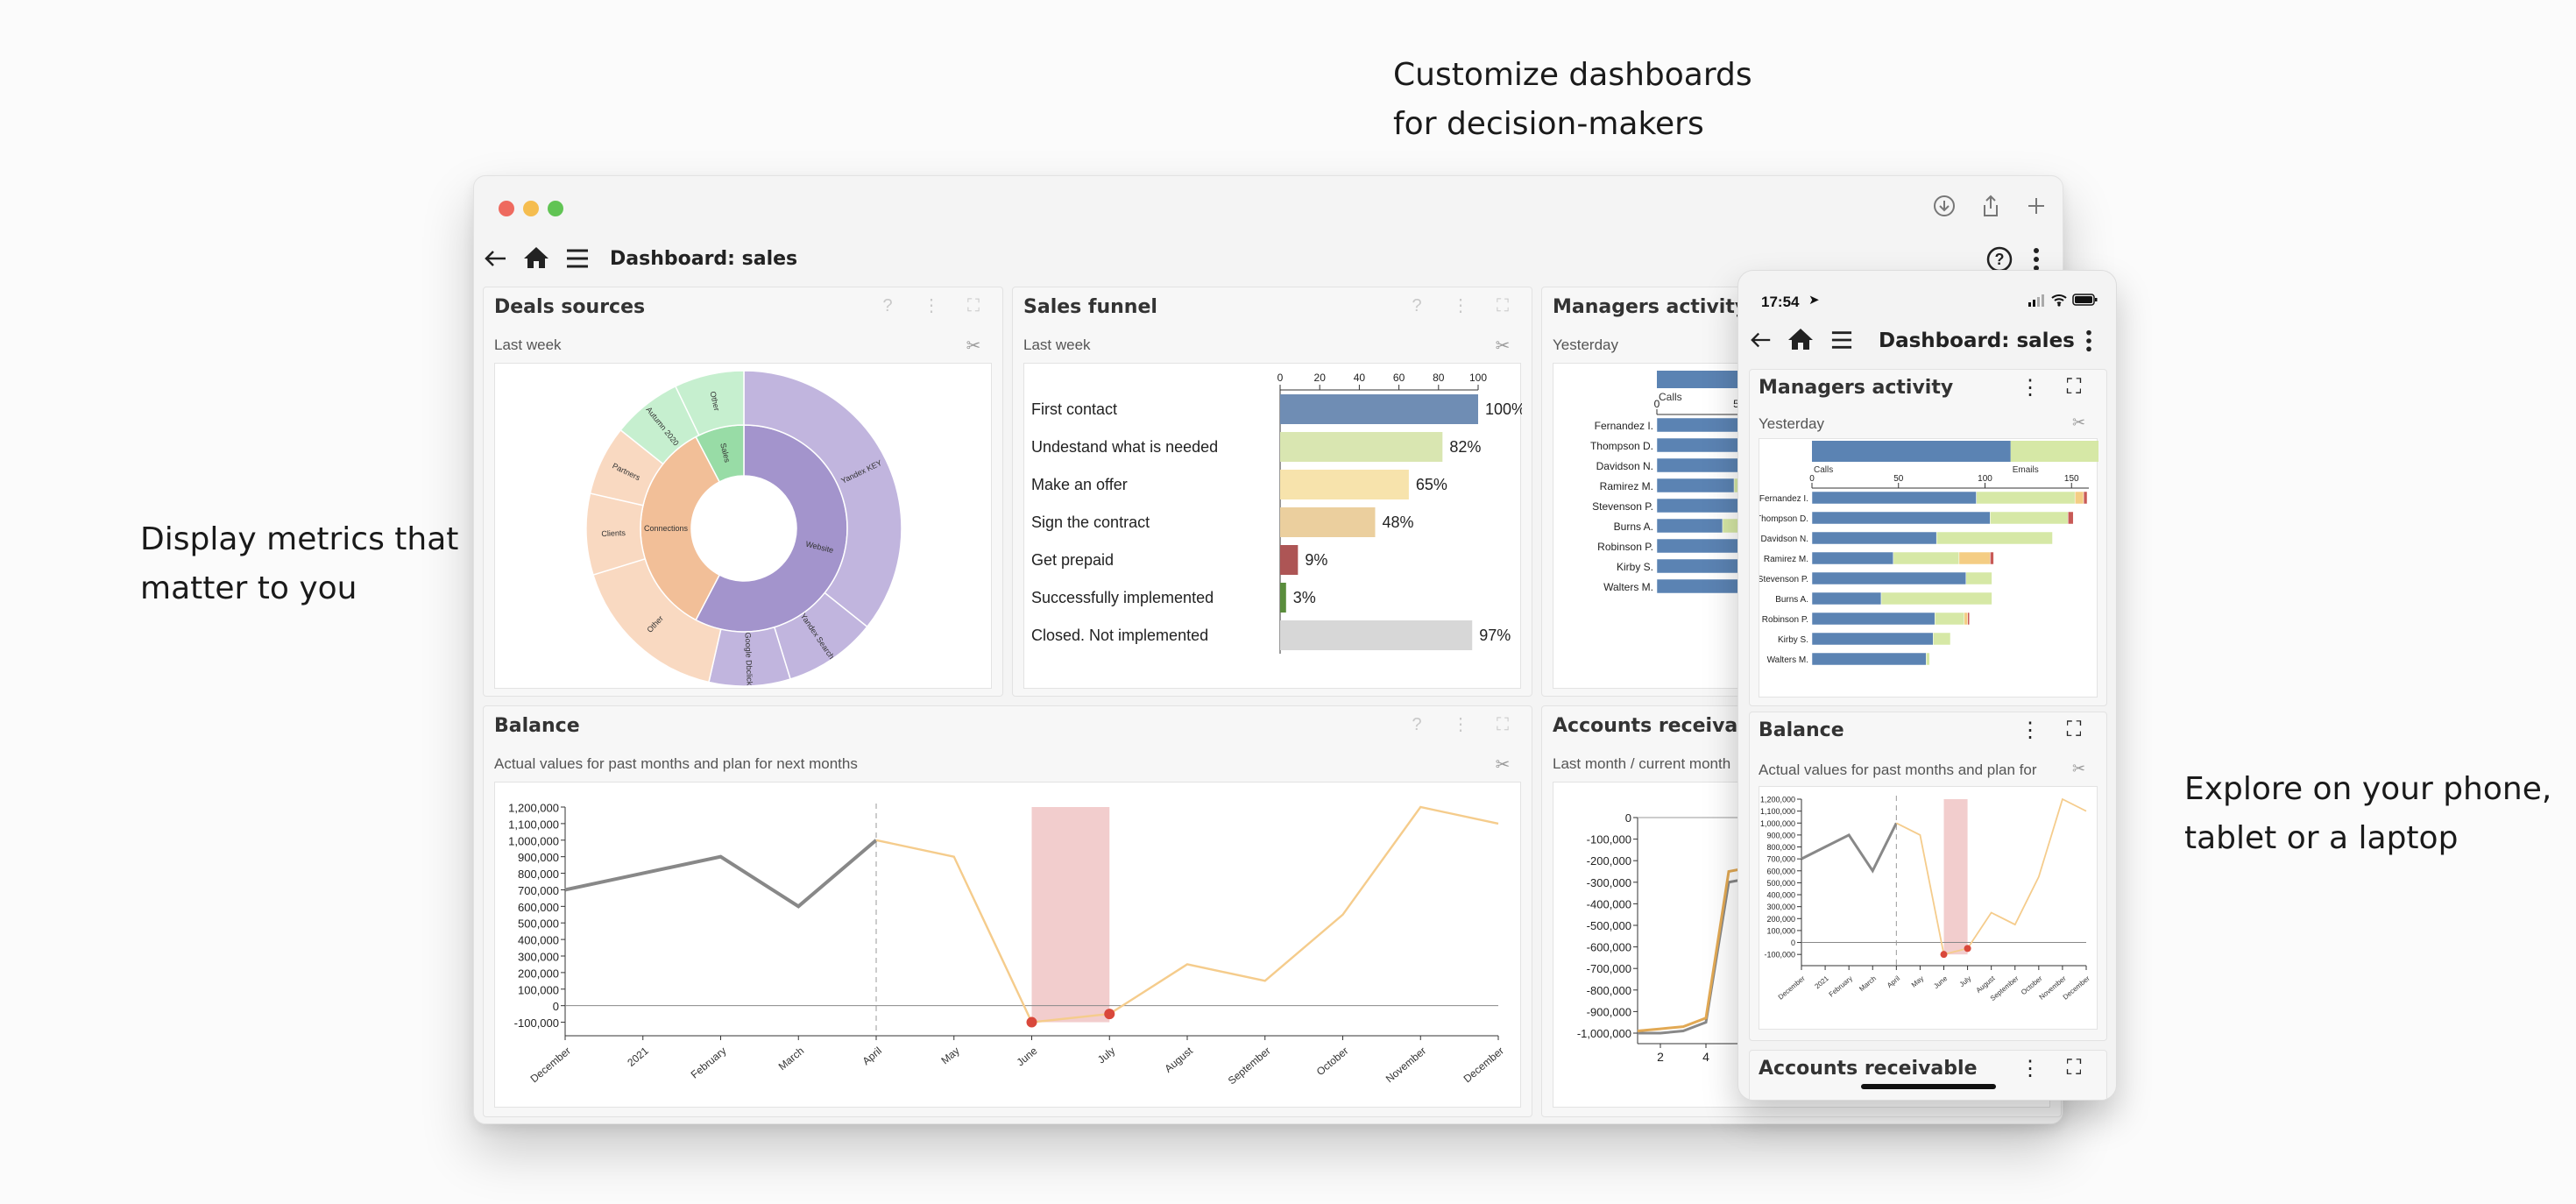 This screenshot has width=2576, height=1204. Describe the element at coordinates (538, 974) in the screenshot. I see `y-tick-label: 200,000` at that location.